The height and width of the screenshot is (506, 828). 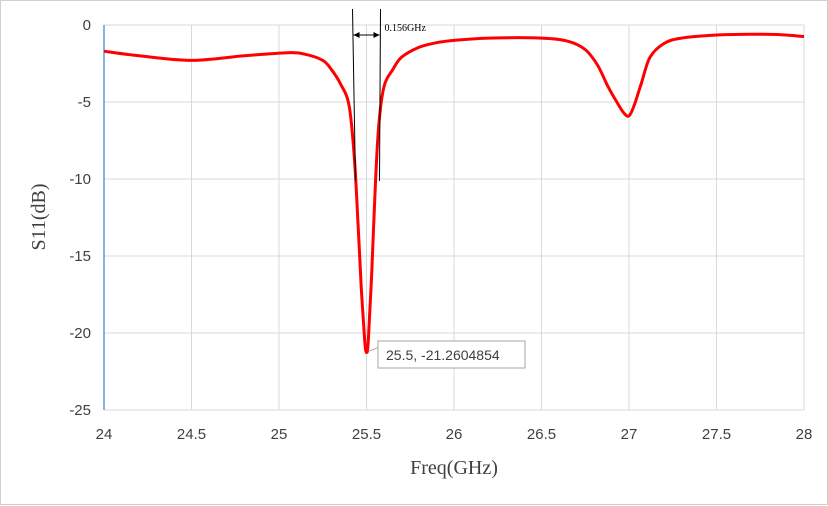 I want to click on y-tick-labels: 0 -5 -10 -15 -20 -25, so click(x=80, y=218).